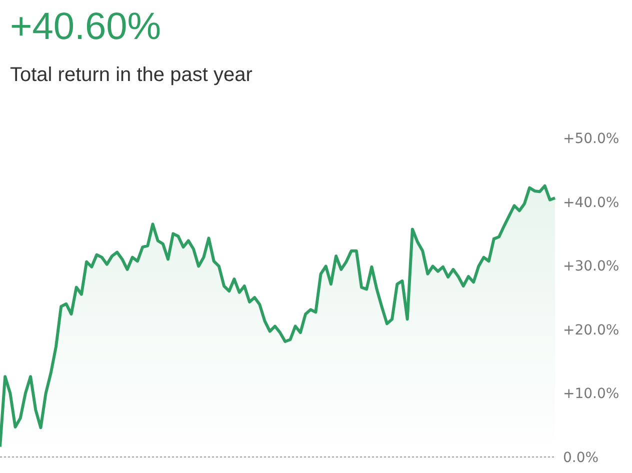 This screenshot has width=632, height=473. I want to click on y-tick-label: +30.0%, so click(591, 266).